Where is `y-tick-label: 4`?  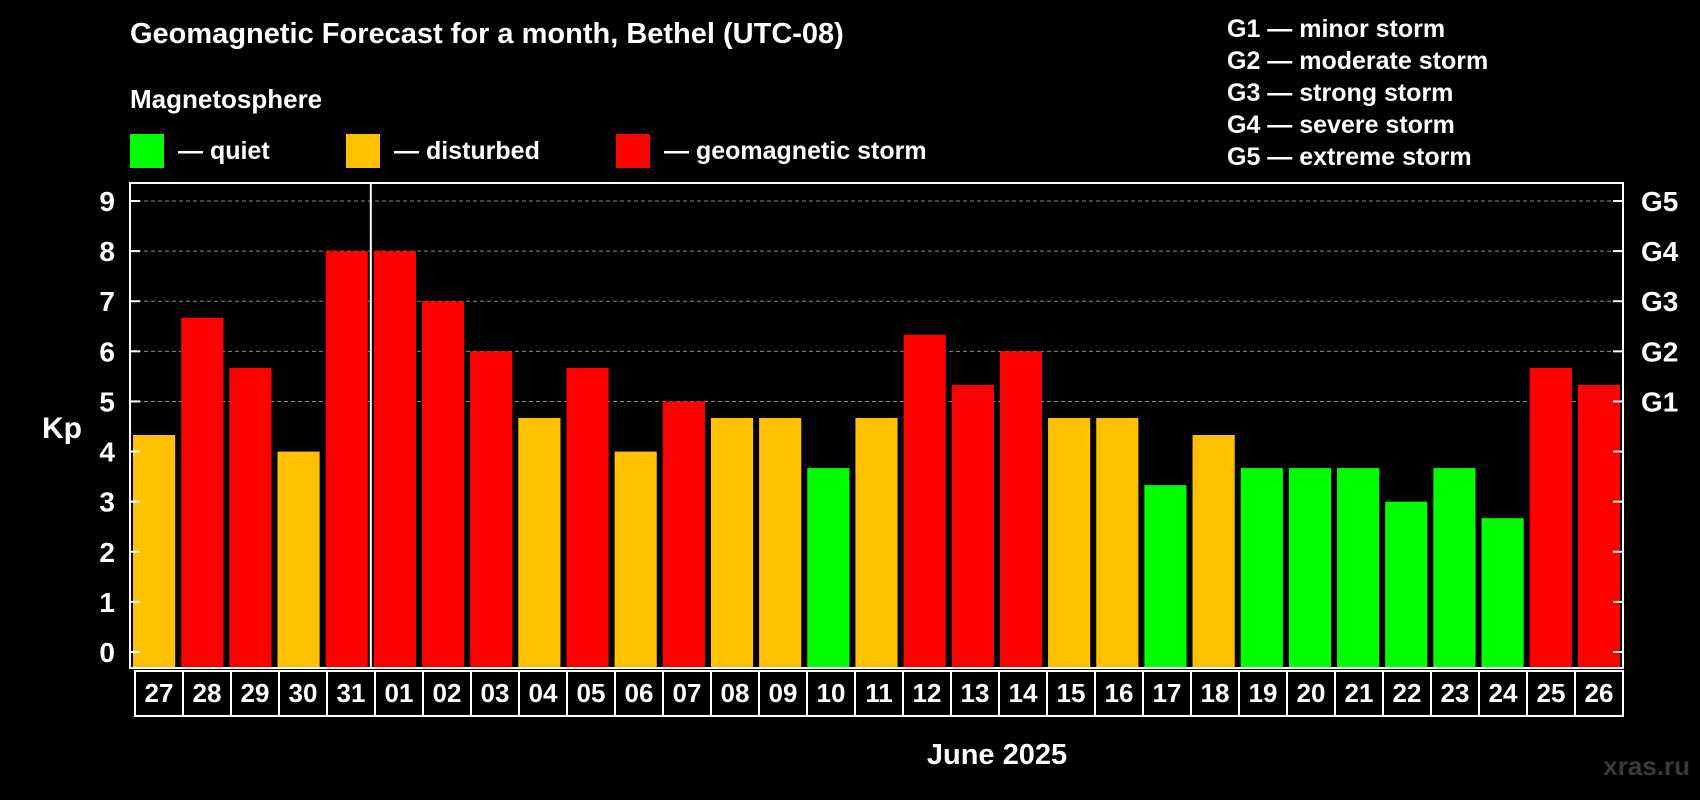
y-tick-label: 4 is located at coordinates (107, 452).